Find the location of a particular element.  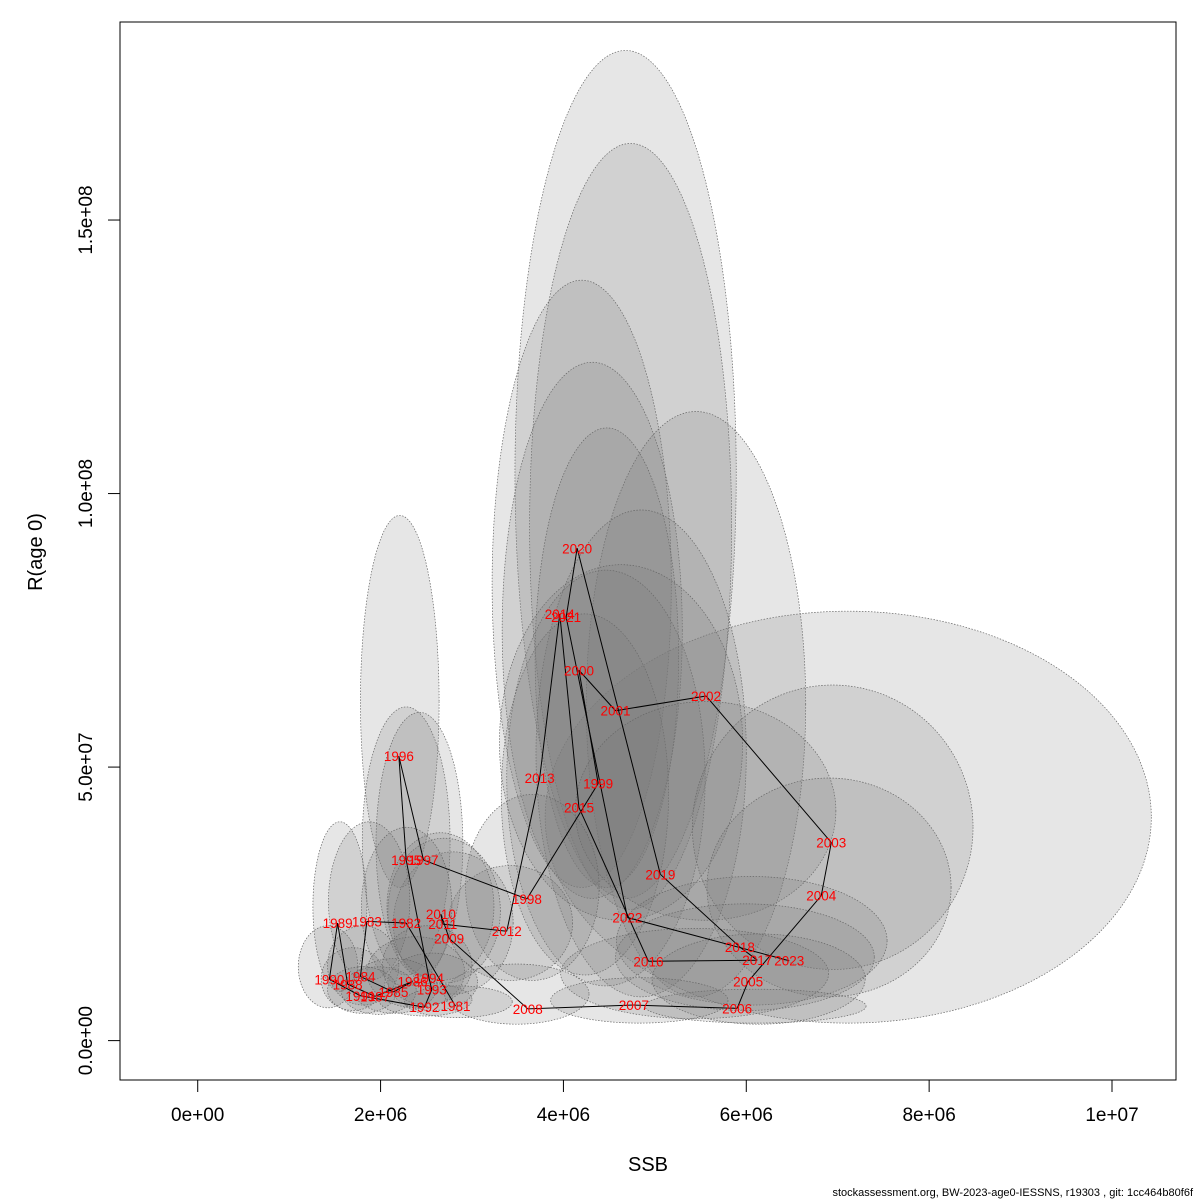

year-label-2013: 2013 is located at coordinates (540, 778).